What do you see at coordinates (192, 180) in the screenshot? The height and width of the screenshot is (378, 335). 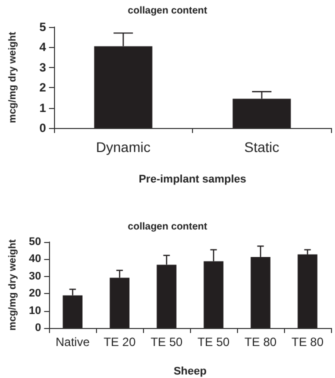 I see `x-axis-title: Pre-implant samples` at bounding box center [192, 180].